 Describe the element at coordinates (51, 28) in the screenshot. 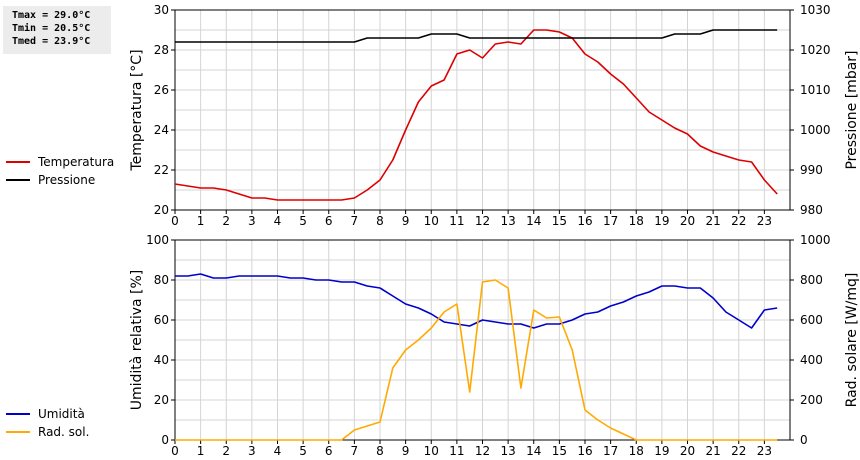

I see `stat-tmin: Tmin = 20.5°C` at that location.